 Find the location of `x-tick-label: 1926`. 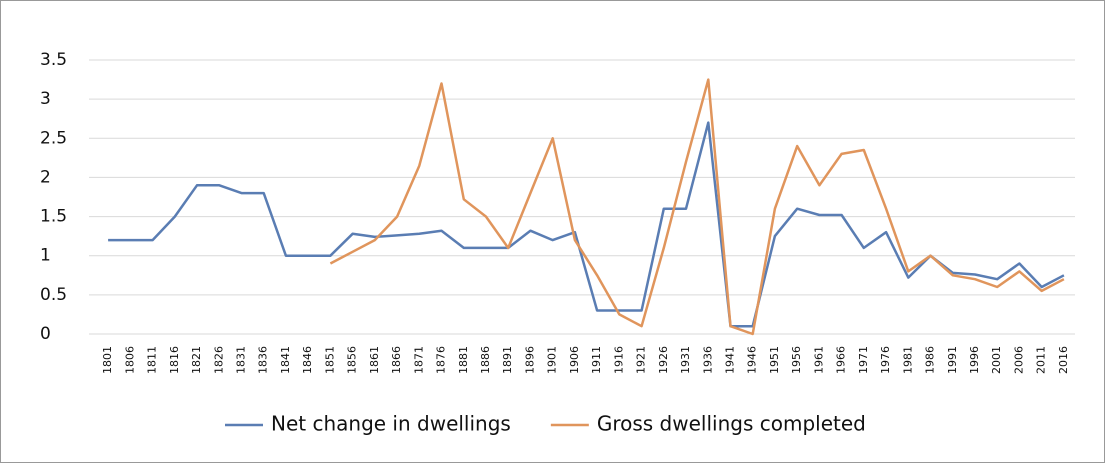

x-tick-label: 1926 is located at coordinates (663, 360).